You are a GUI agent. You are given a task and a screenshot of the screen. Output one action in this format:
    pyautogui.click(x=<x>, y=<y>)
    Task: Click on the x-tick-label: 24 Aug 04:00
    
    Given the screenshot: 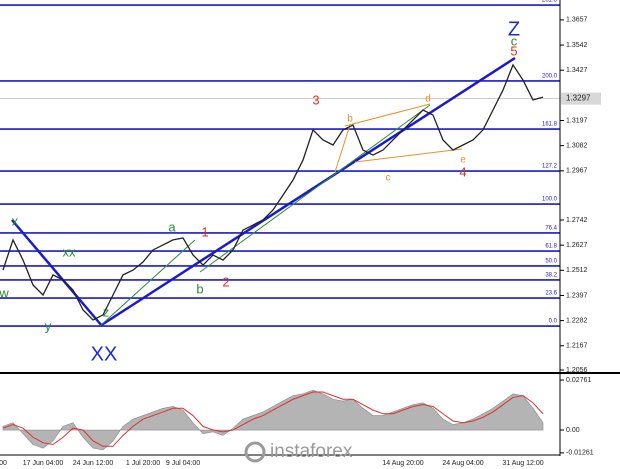 What is the action you would take?
    pyautogui.click(x=462, y=463)
    